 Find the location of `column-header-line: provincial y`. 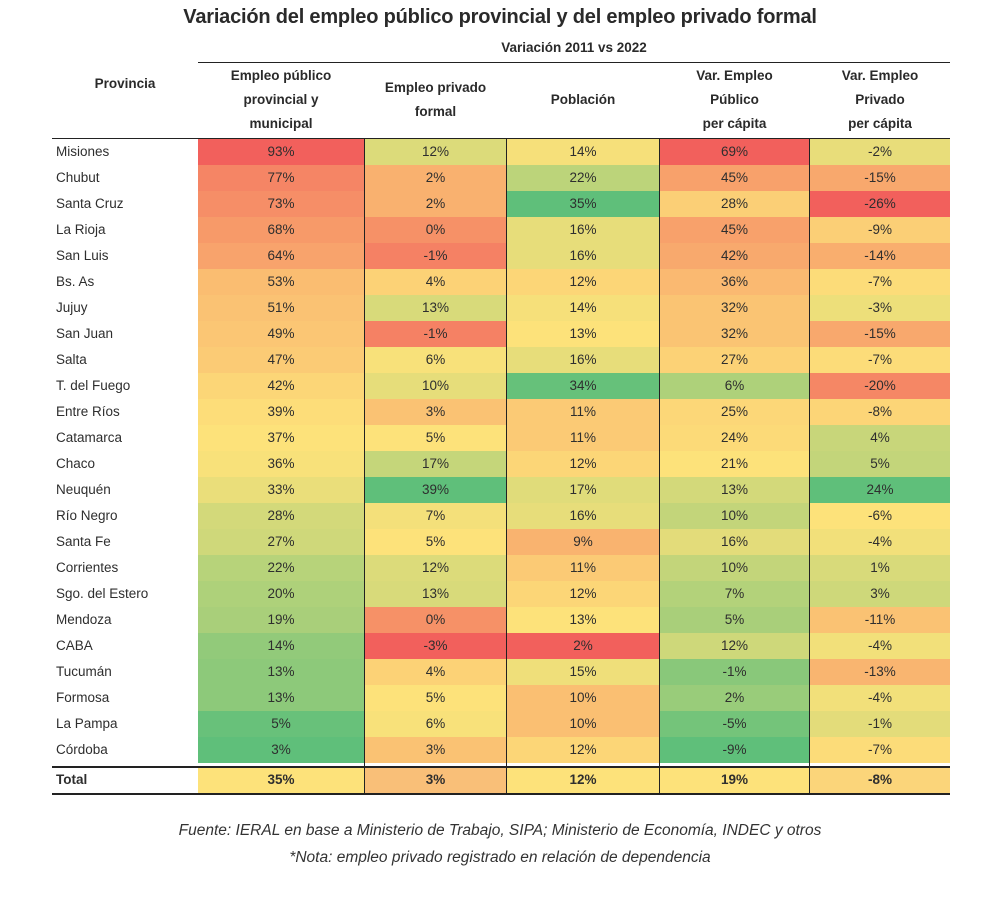

column-header-line: provincial y is located at coordinates (281, 99).